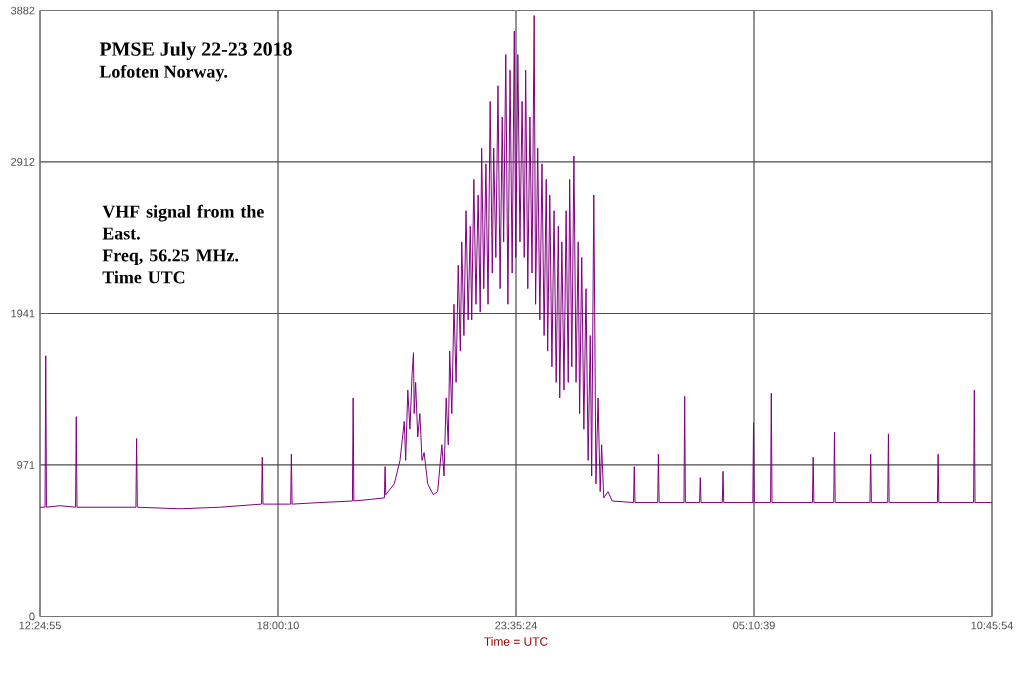 The width and height of the screenshot is (1024, 674). Describe the element at coordinates (163, 73) in the screenshot. I see `text: Lofoten Norway.` at that location.